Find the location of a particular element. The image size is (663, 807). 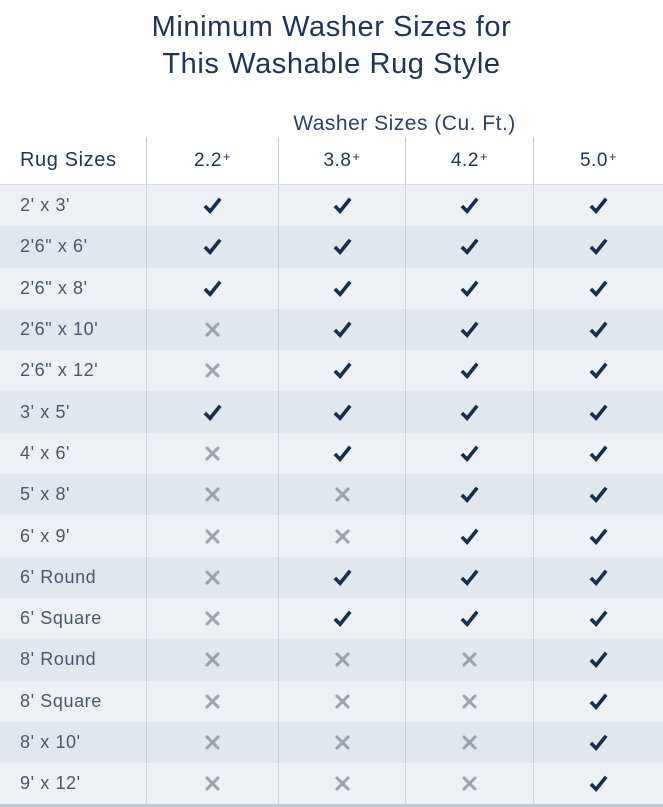

rug-size-label: 3' x 5' is located at coordinates (45, 411).